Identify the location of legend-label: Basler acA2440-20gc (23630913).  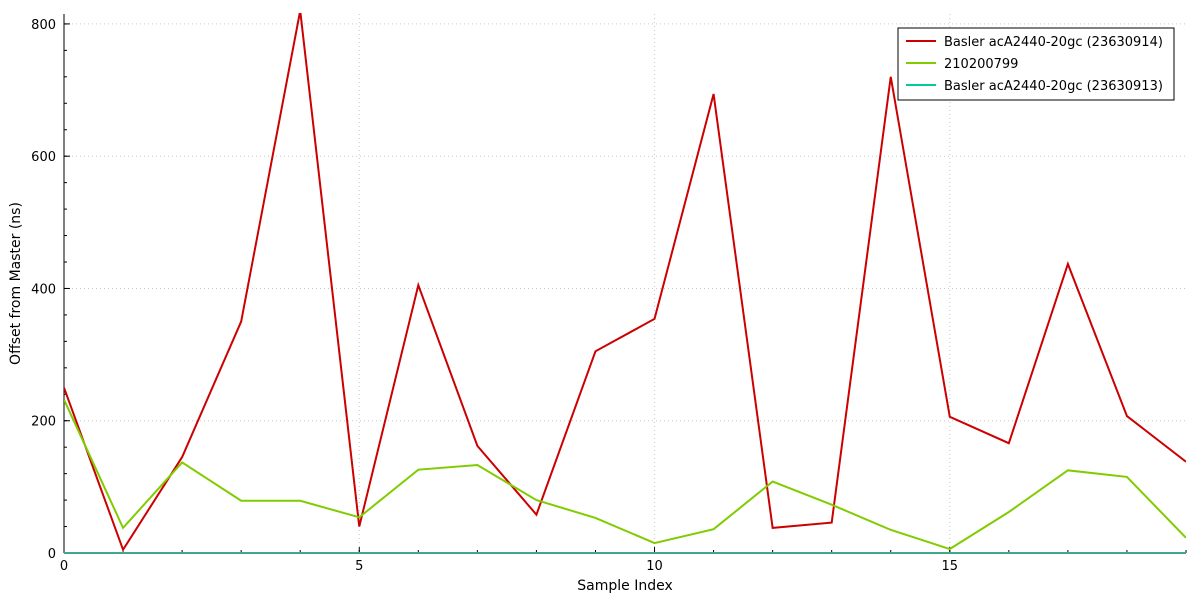
(1053, 86).